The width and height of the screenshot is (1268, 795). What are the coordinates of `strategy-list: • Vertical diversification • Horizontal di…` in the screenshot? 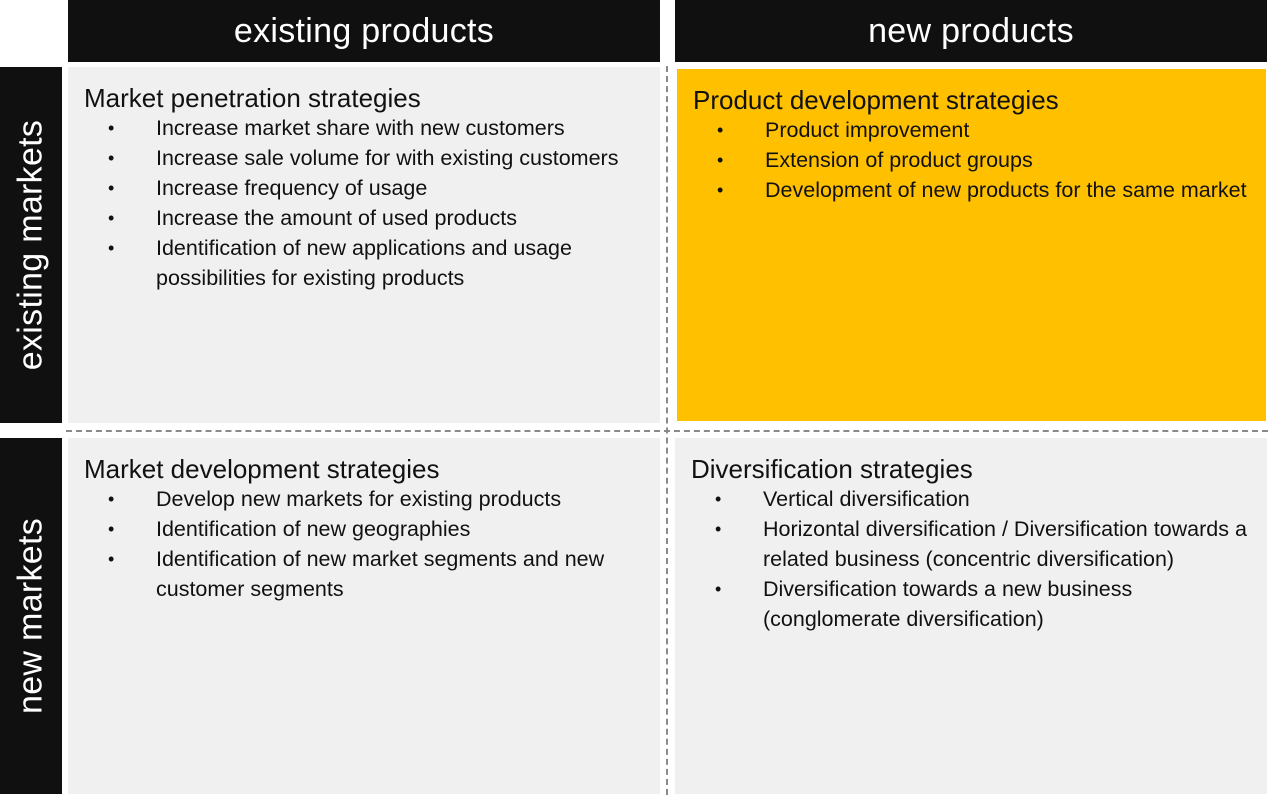 It's located at (970, 559).